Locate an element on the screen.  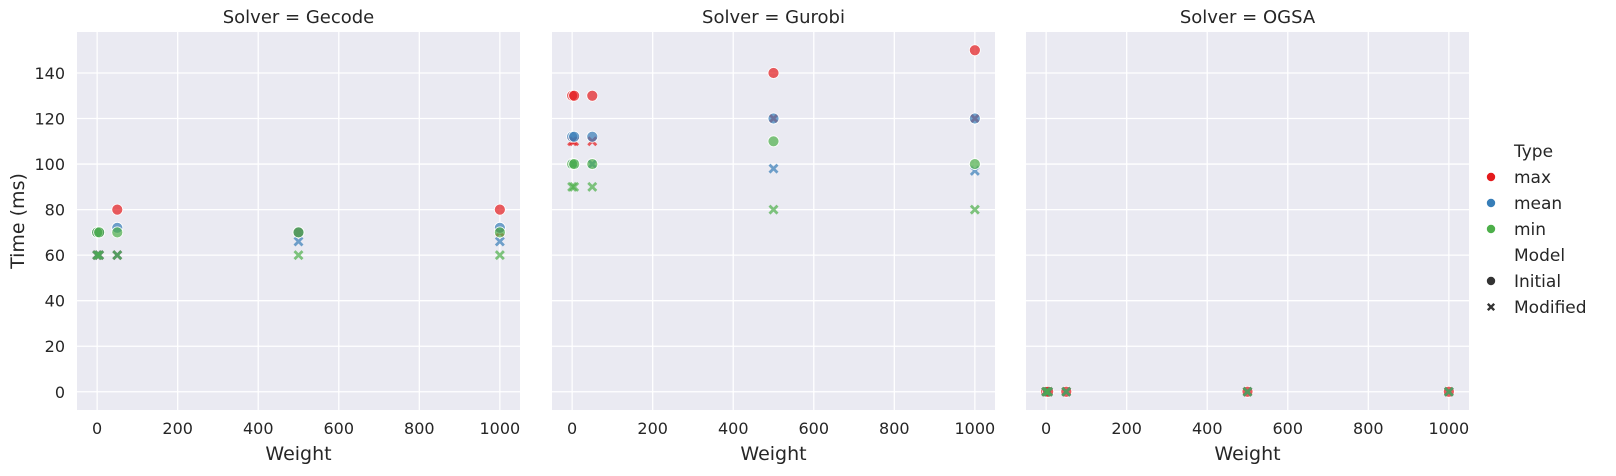
y-tick-label: 40 is located at coordinates (55, 301).